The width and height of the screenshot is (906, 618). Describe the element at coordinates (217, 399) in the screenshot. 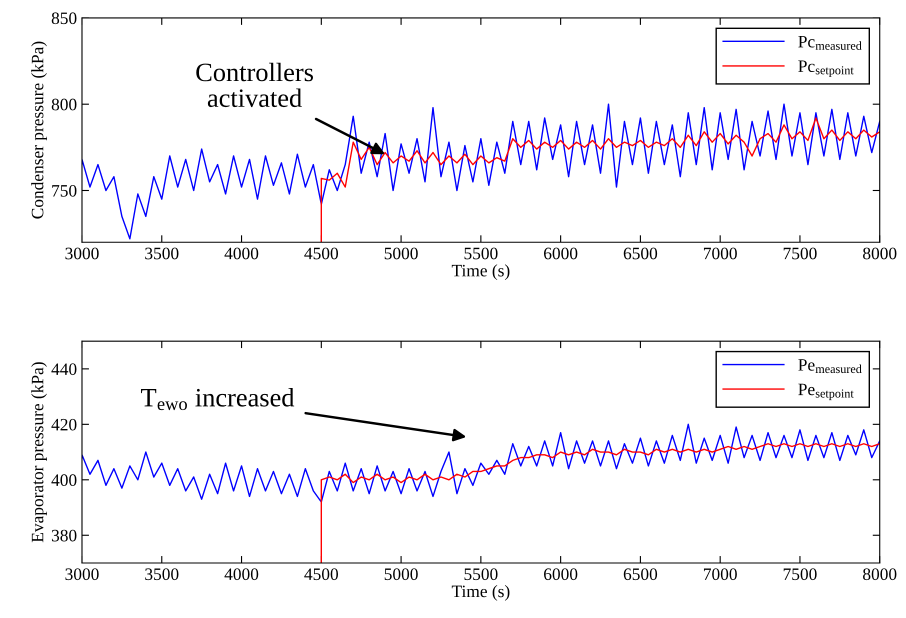

I see `annotation: T$_{ewo}$ increased` at that location.